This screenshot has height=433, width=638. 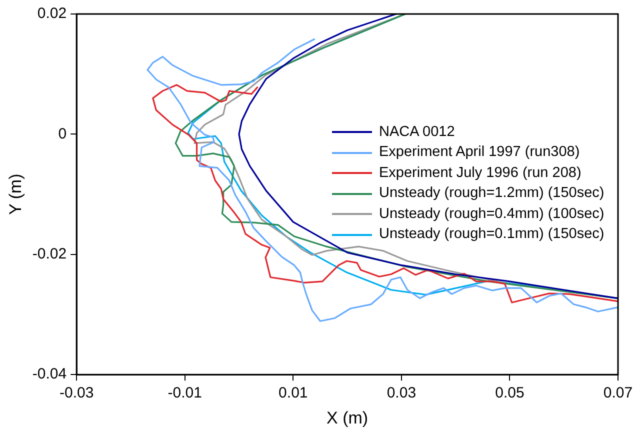 I want to click on y-tick-label: 0, so click(x=62, y=133).